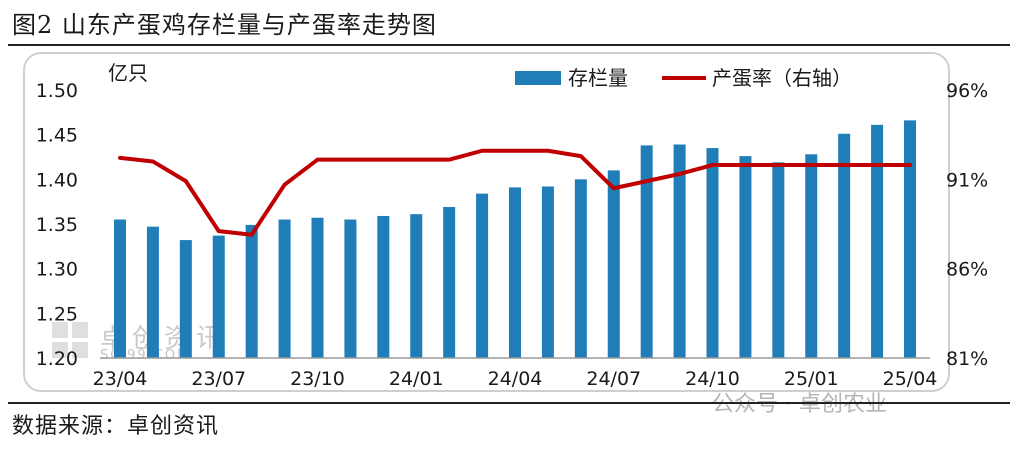 The height and width of the screenshot is (450, 1020). Describe the element at coordinates (538, 78) in the screenshot. I see `legend-swatch-bar` at that location.